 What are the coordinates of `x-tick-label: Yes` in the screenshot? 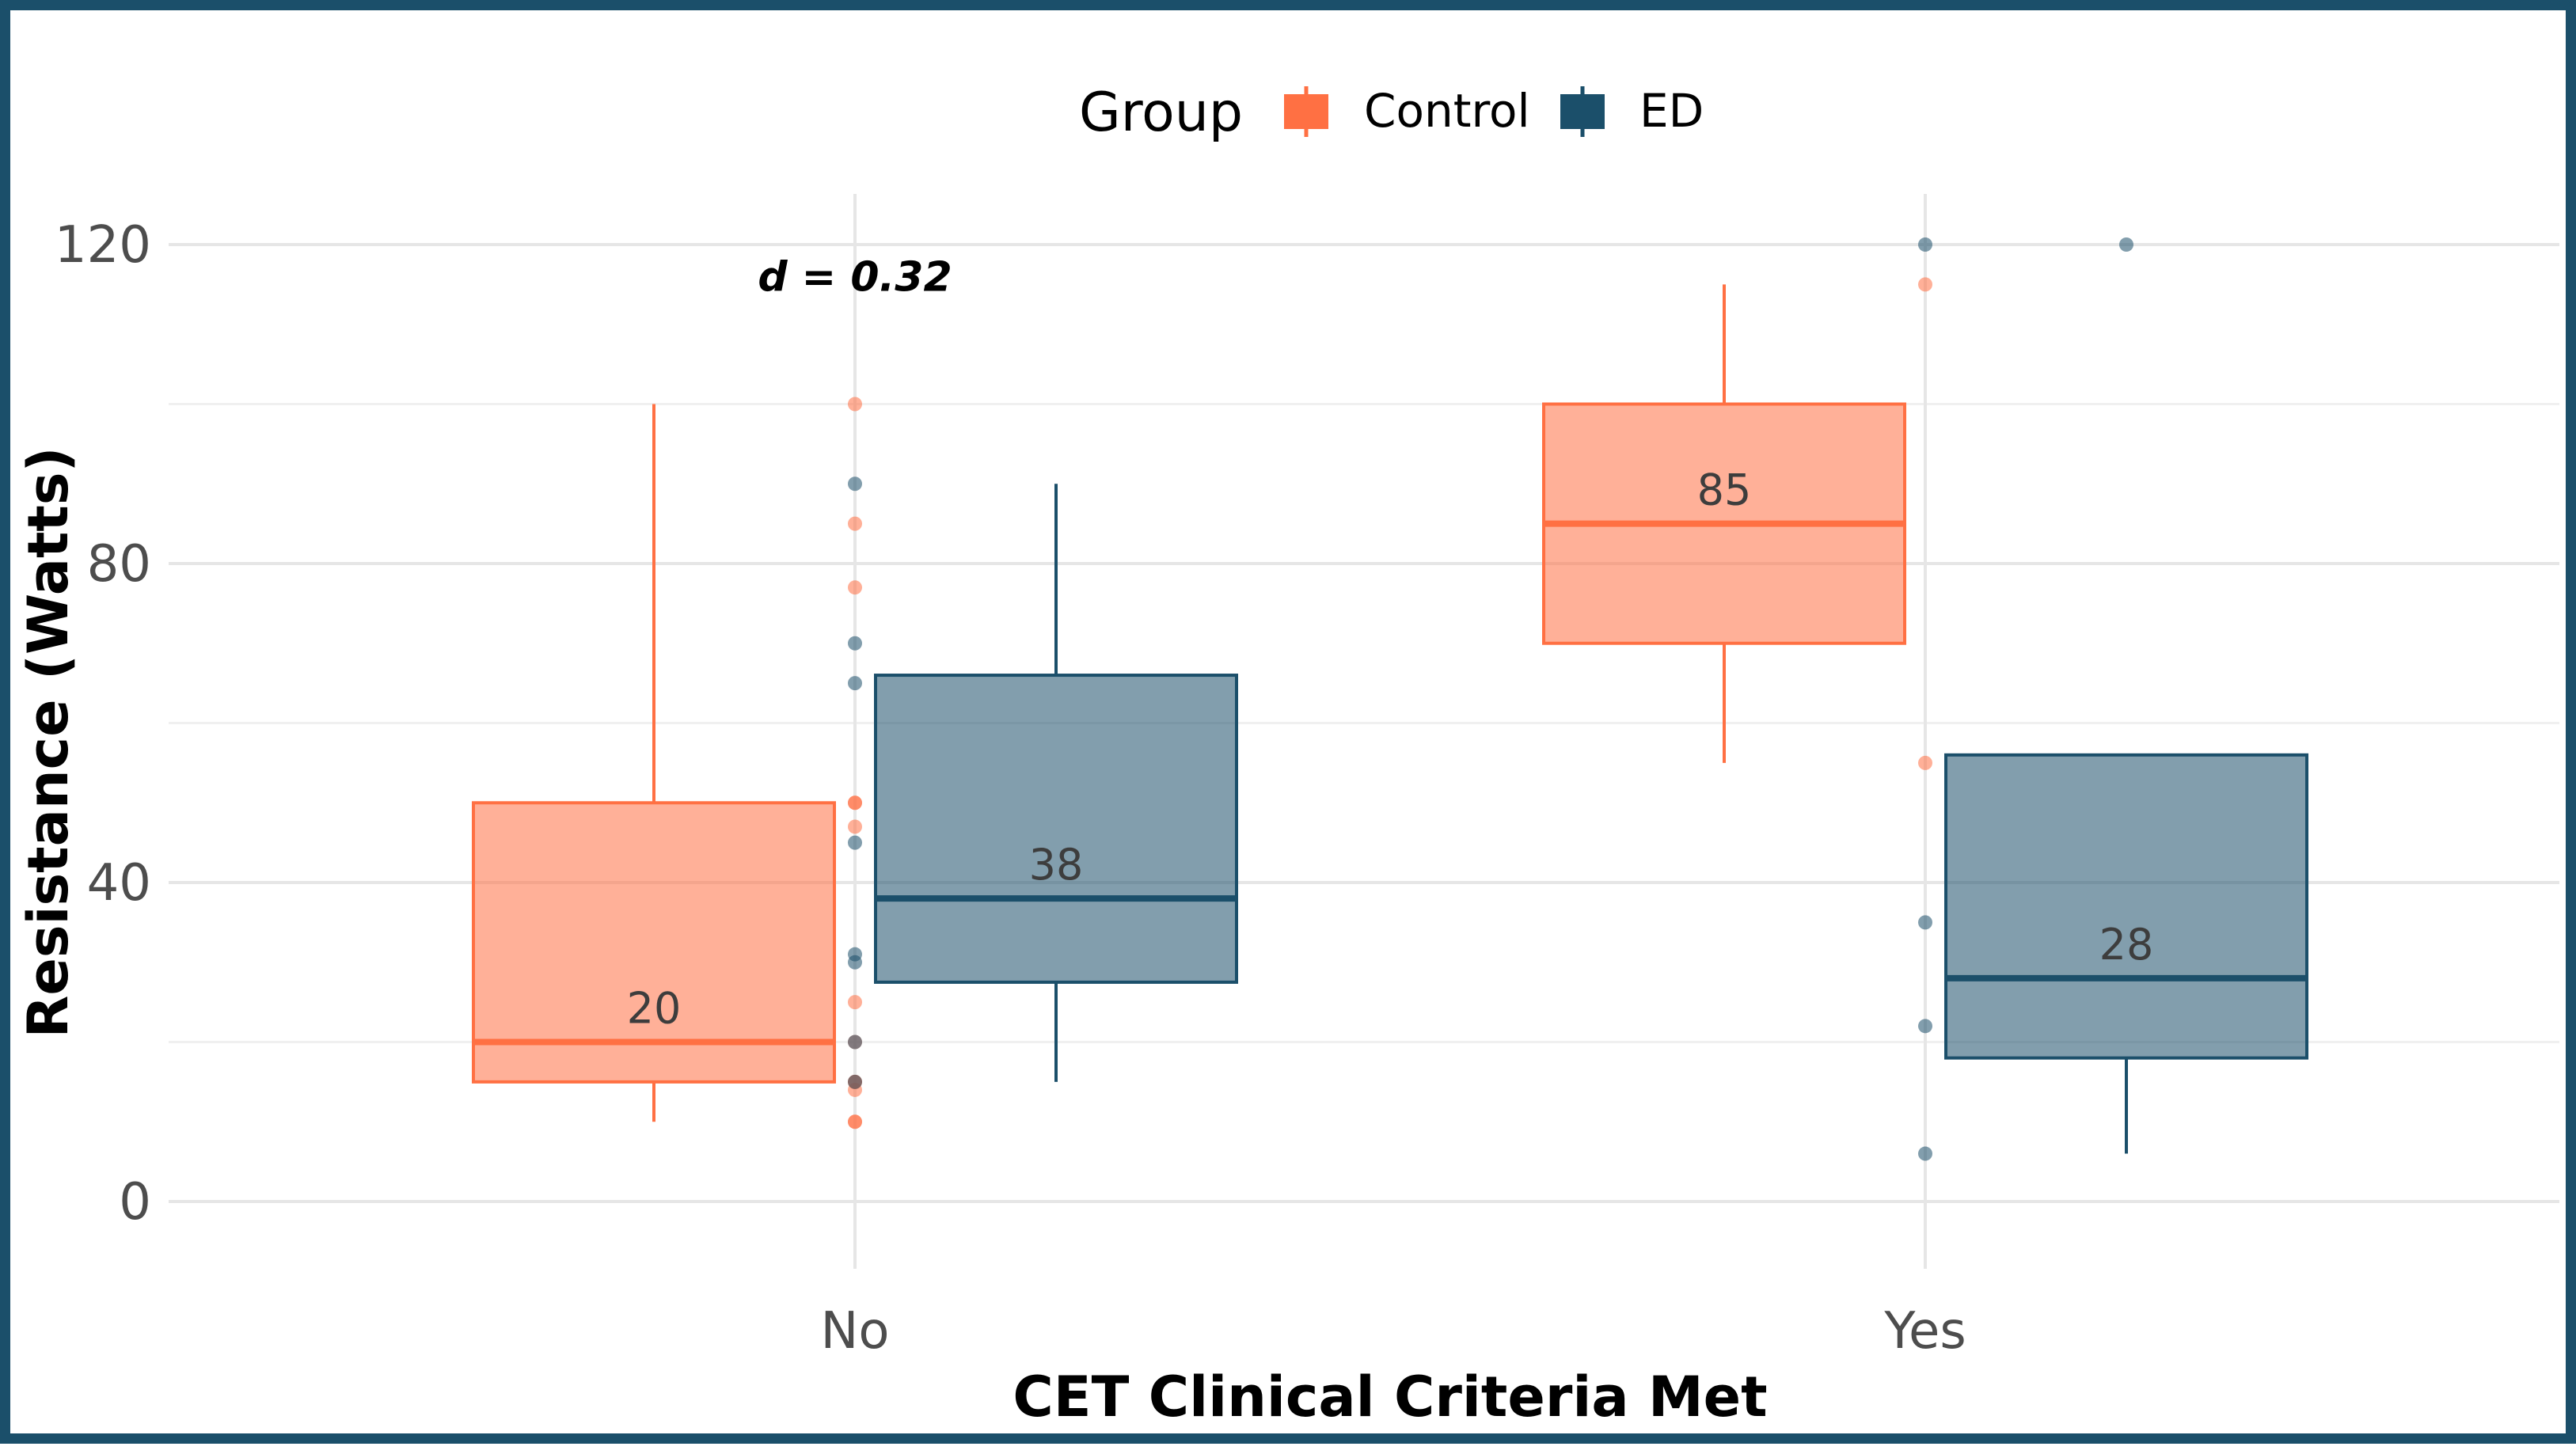 It's located at (1925, 1331).